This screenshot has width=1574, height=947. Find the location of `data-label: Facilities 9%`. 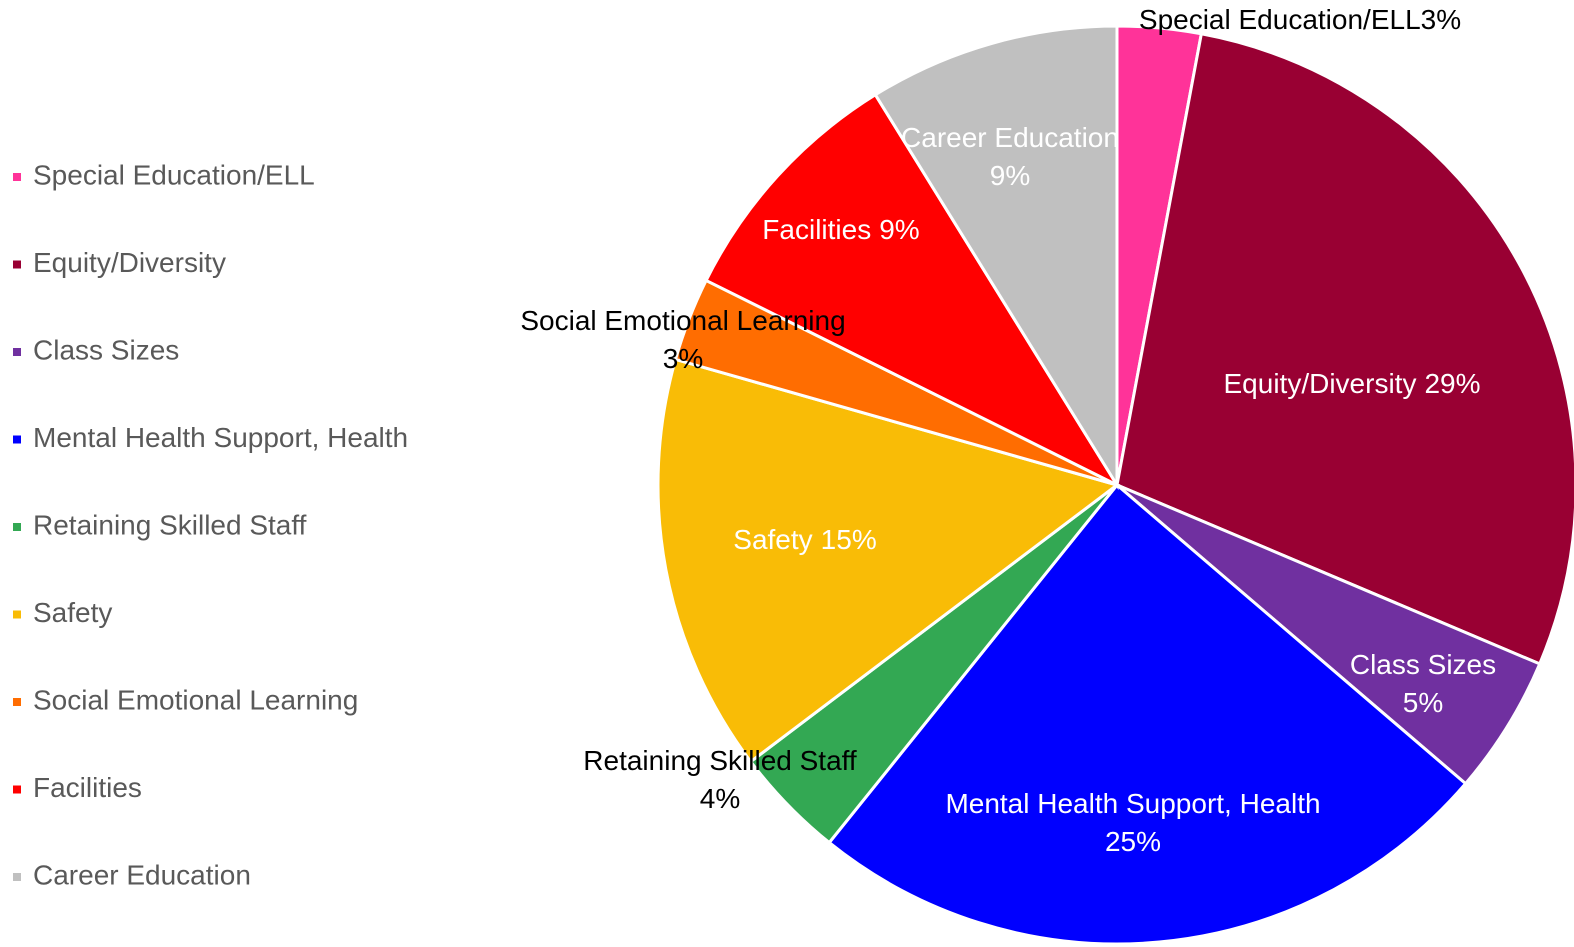

data-label: Facilities 9% is located at coordinates (840, 229).